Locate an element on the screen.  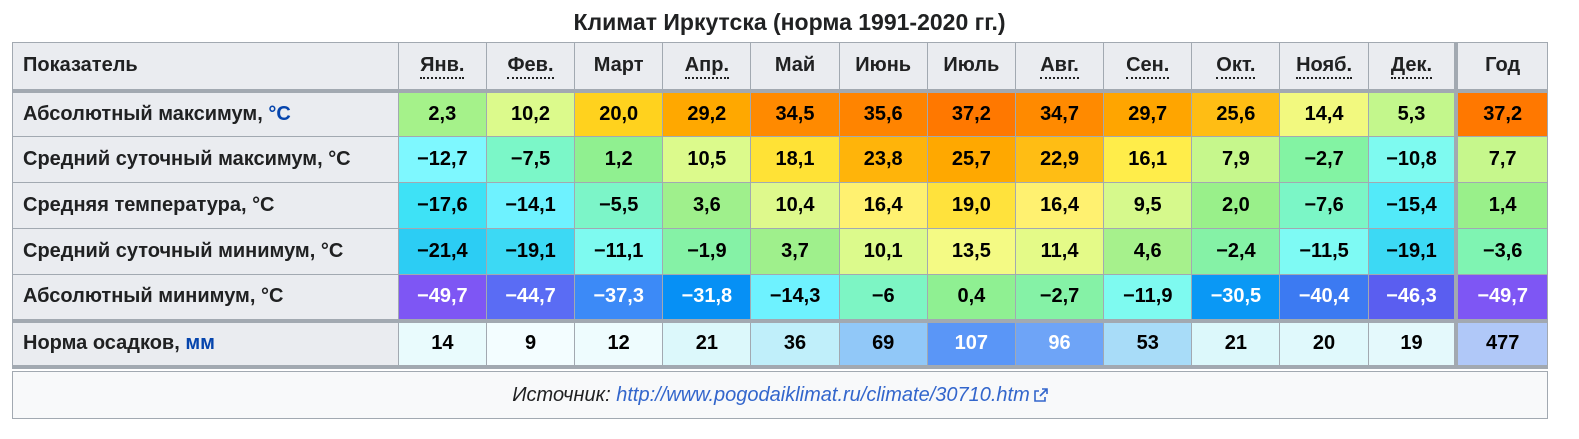
table-caption: Климат Иркутска (норма 1991-2020 гг.) is located at coordinates (789, 22).